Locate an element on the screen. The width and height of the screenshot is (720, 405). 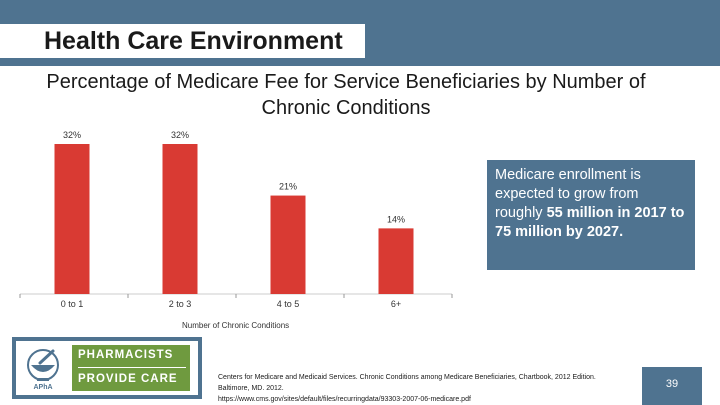
logo-line-1: PHARMACISTS is located at coordinates (126, 355).